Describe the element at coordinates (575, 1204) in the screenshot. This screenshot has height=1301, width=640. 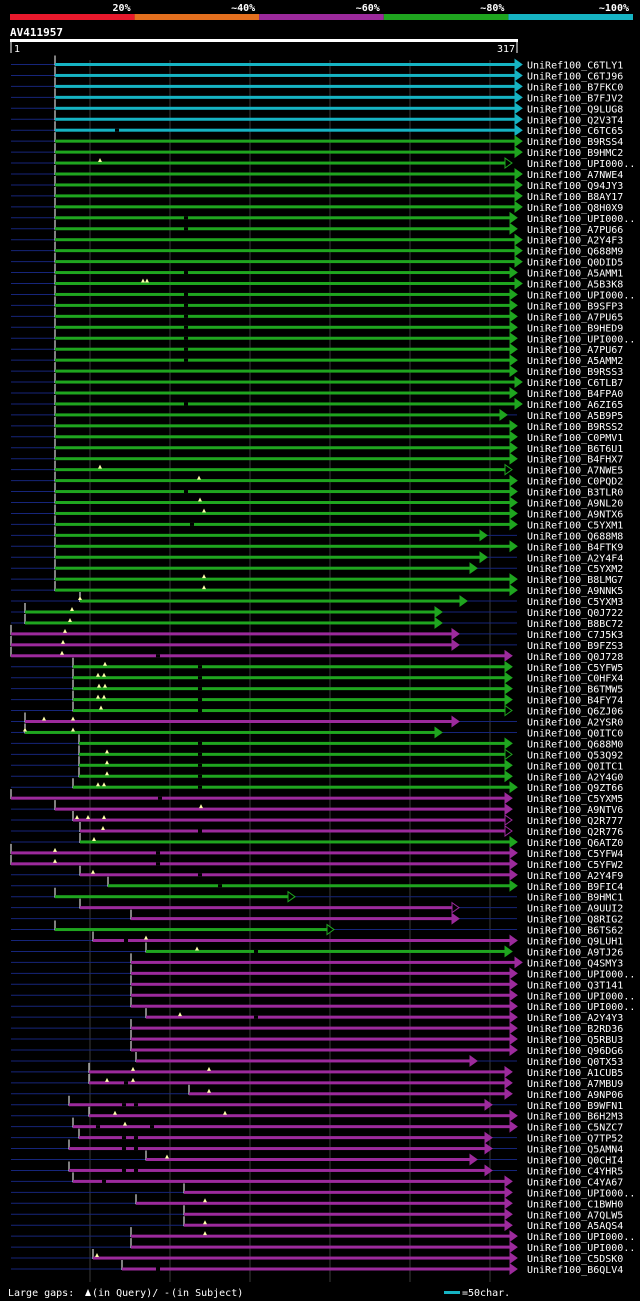
I see `hit-label: UniRef100_C1BWH0` at that location.